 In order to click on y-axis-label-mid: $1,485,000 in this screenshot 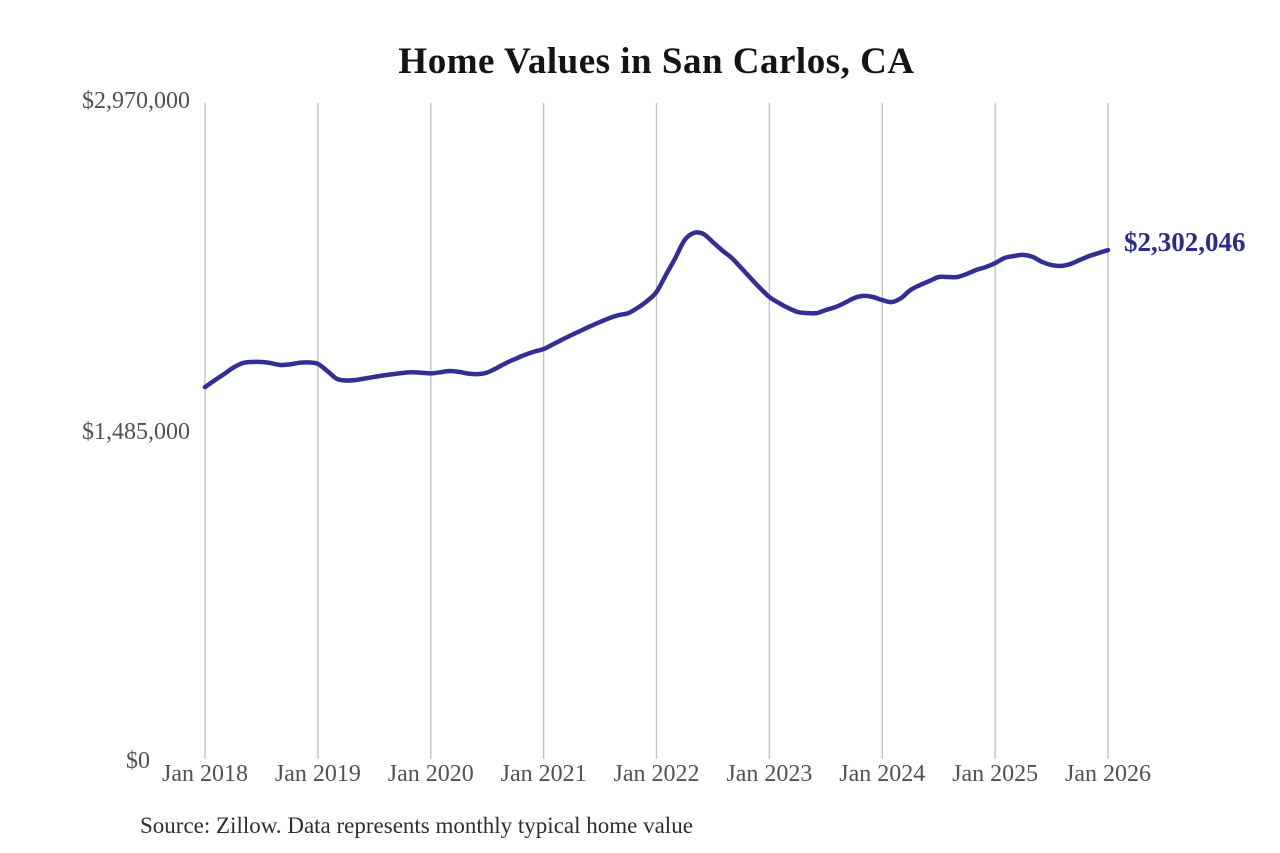, I will do `click(136, 432)`.